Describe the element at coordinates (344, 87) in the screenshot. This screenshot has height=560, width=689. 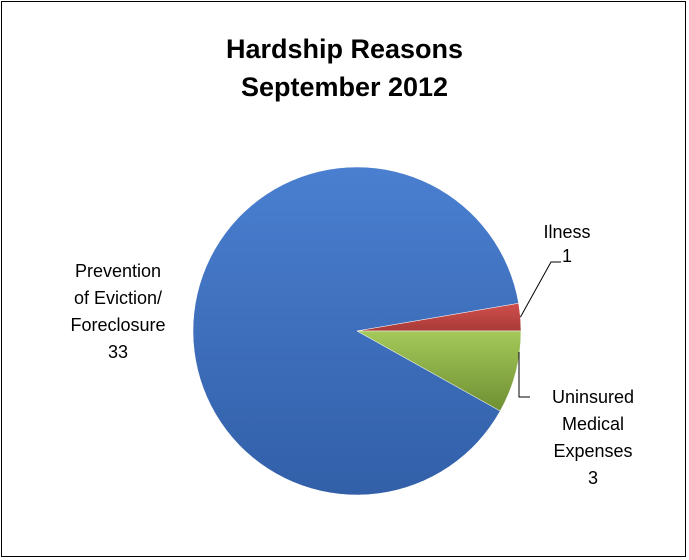
I see `chart-title-line-2: September 2012` at that location.